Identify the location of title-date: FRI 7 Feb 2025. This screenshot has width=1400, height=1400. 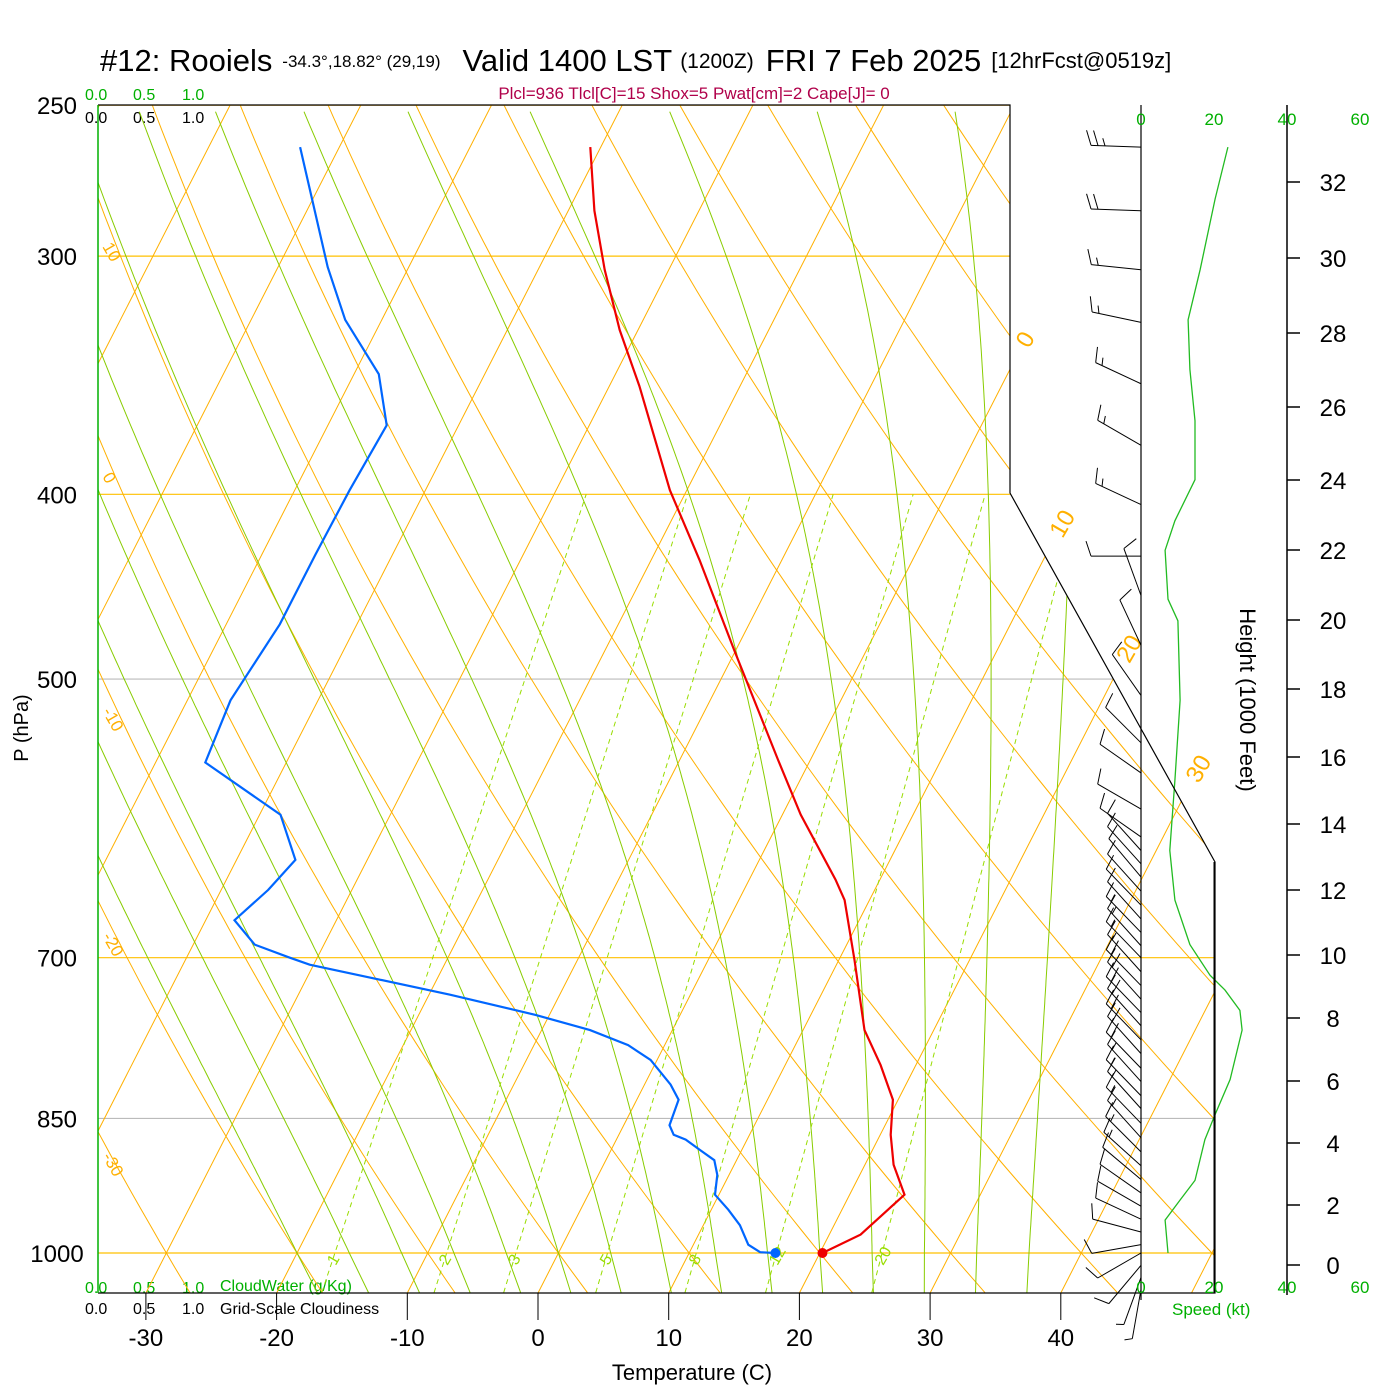
(873, 60).